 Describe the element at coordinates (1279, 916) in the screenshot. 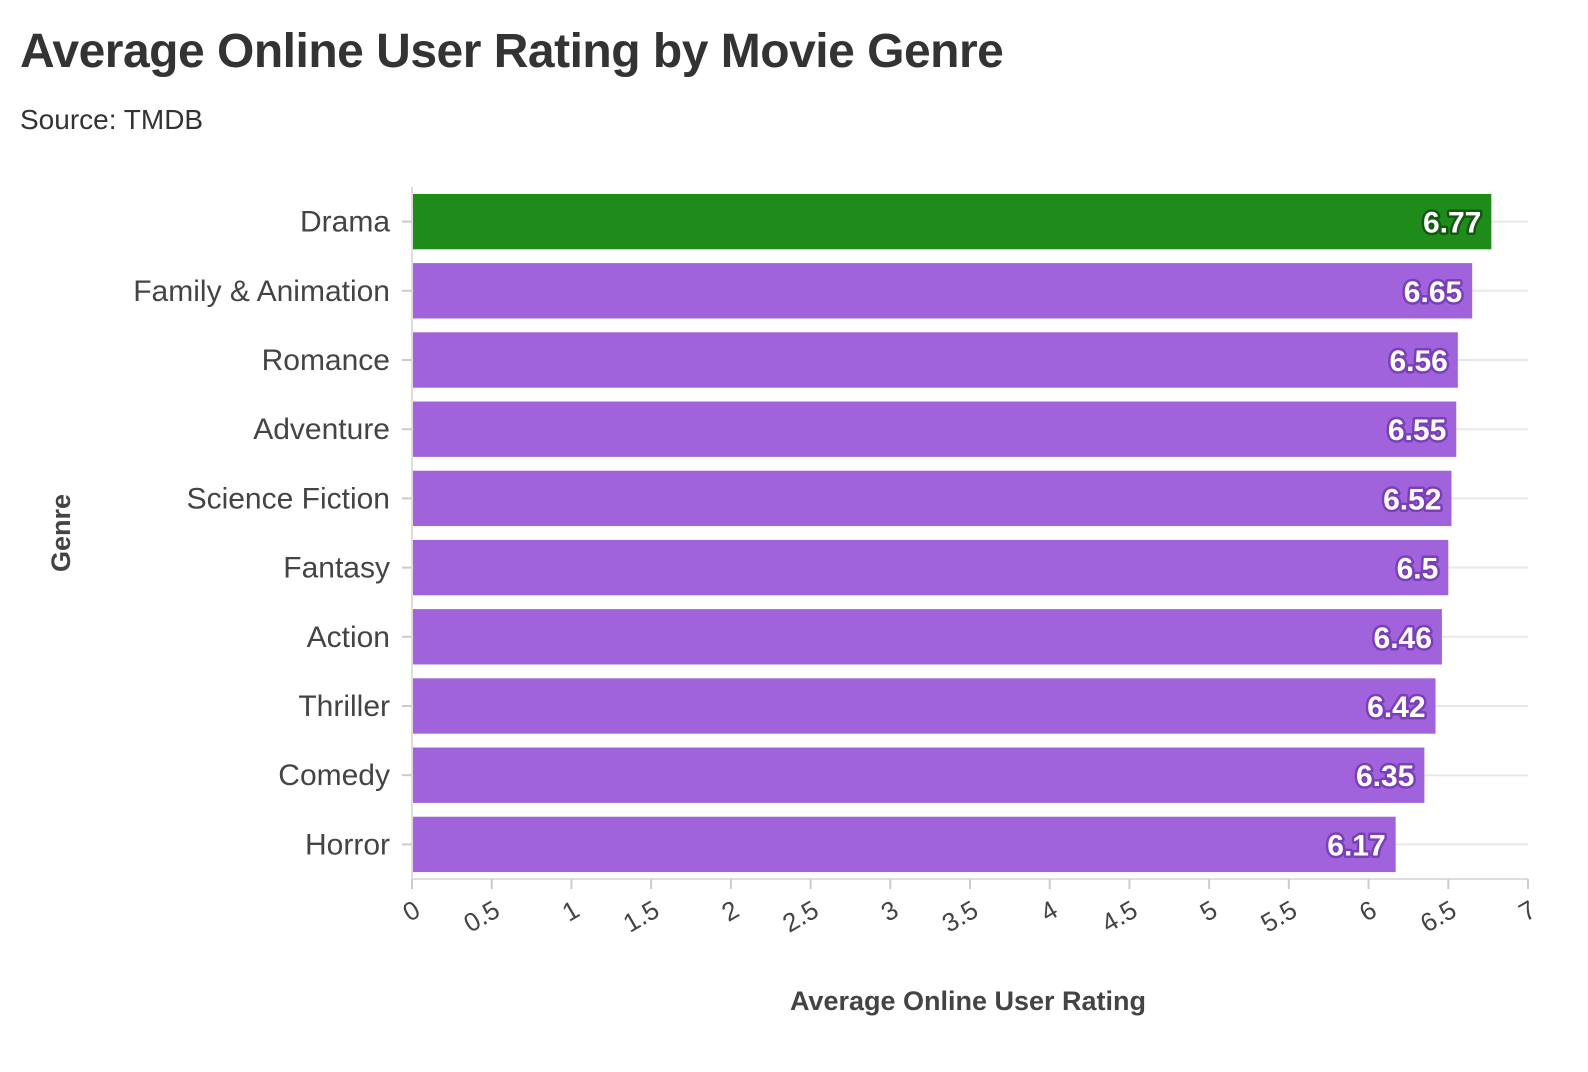

I see `x-tick-label: 5.5` at that location.